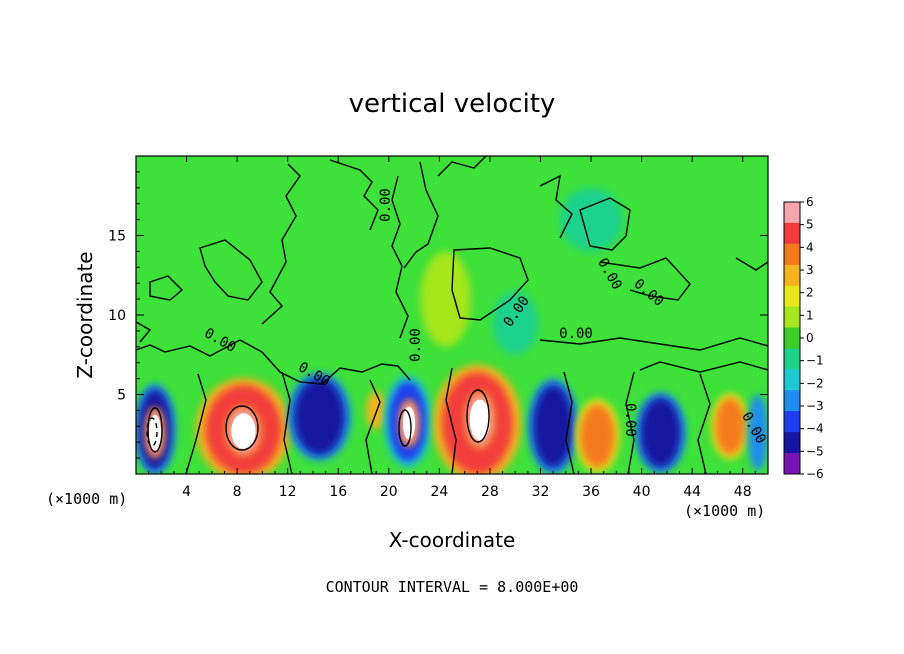 Image resolution: width=904 pixels, height=654 pixels. What do you see at coordinates (724, 511) in the screenshot?
I see `x-axis-unit-right: (×1000 m)` at bounding box center [724, 511].